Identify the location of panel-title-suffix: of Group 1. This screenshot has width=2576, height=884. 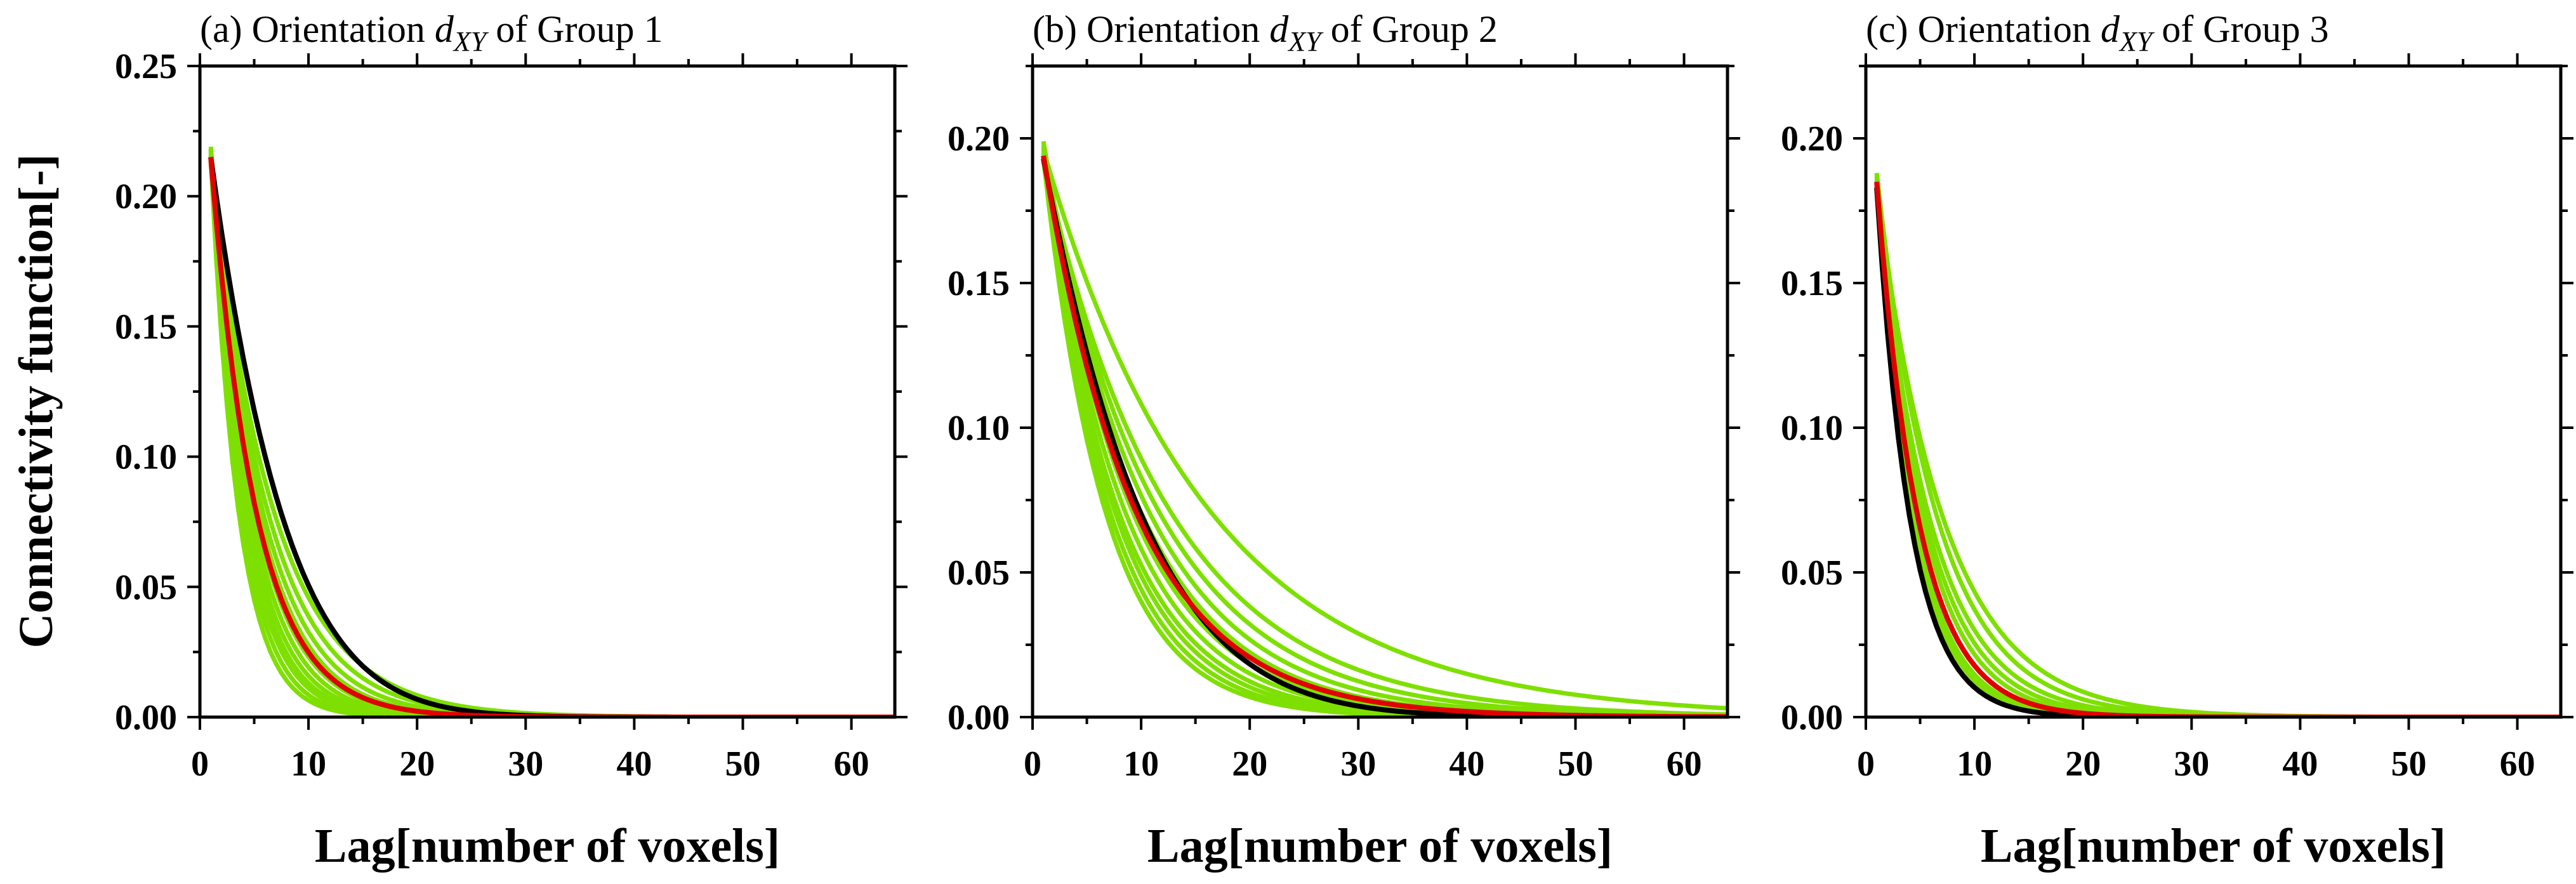
(575, 29).